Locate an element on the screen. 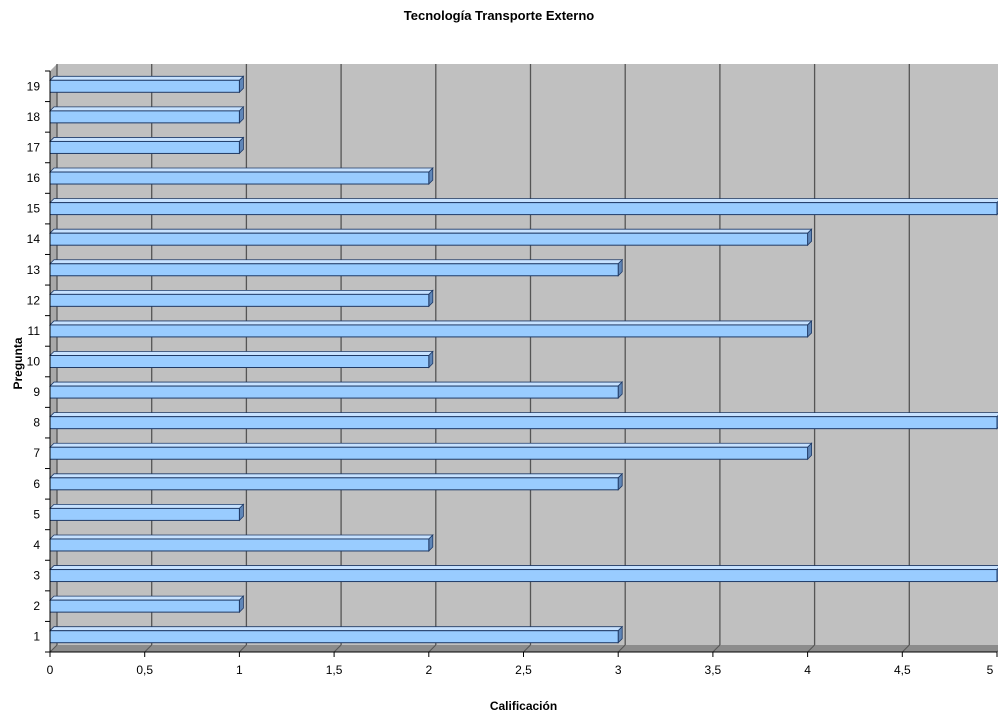 This screenshot has width=998, height=717. y-tick-label: 19 is located at coordinates (34, 86).